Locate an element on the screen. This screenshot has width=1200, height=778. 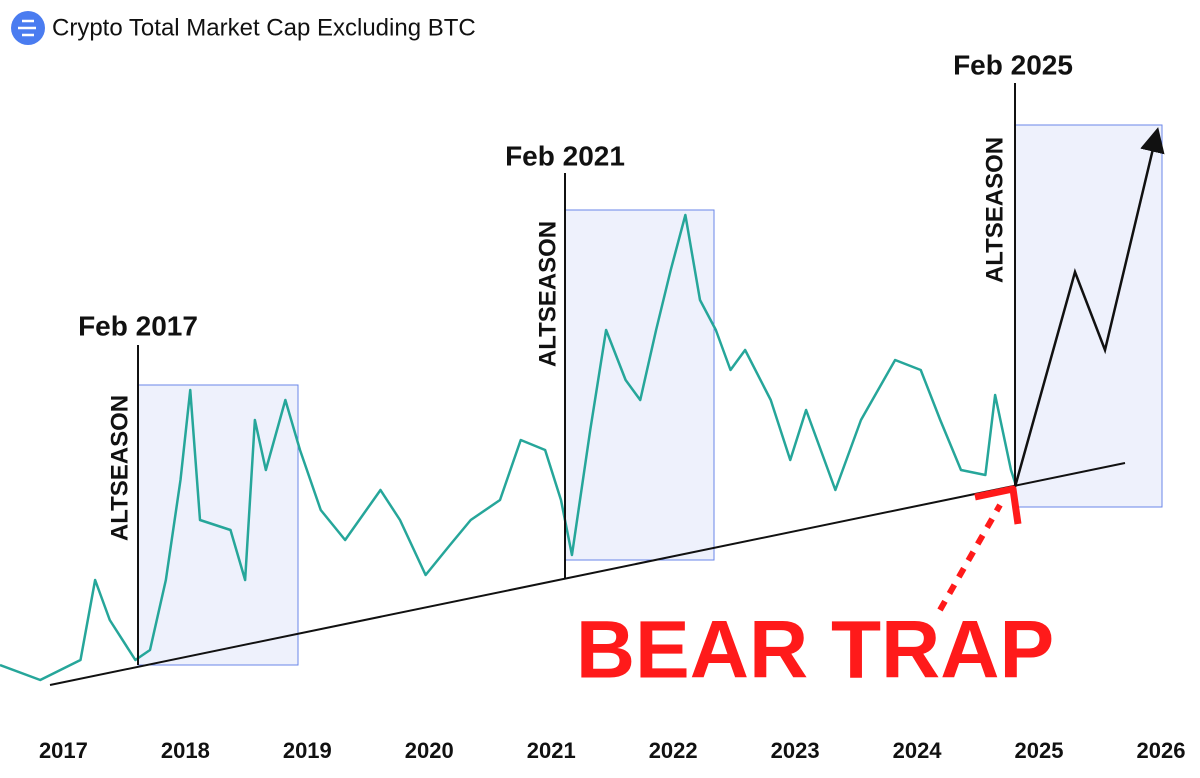
x-tick-label: 2024 is located at coordinates (918, 750).